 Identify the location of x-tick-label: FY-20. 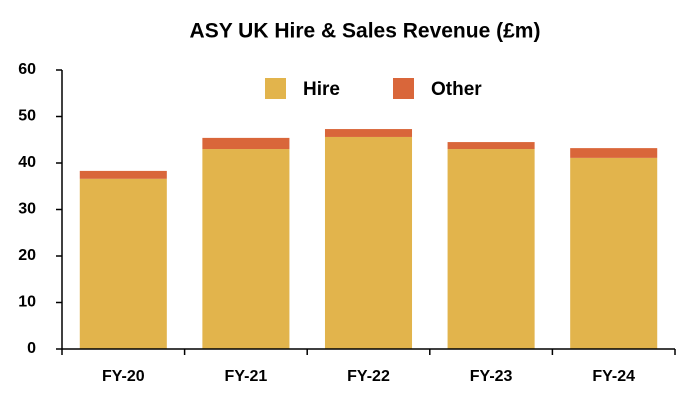
(123, 376).